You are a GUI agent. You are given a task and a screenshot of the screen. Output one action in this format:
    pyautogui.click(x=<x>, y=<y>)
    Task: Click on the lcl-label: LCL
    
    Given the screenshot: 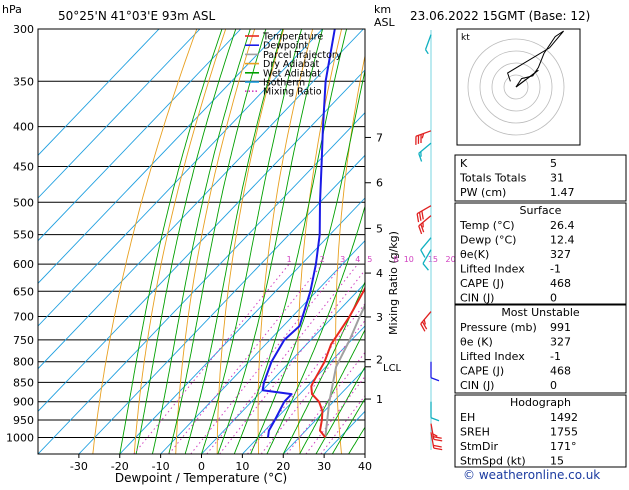 What is the action you would take?
    pyautogui.click(x=392, y=368)
    